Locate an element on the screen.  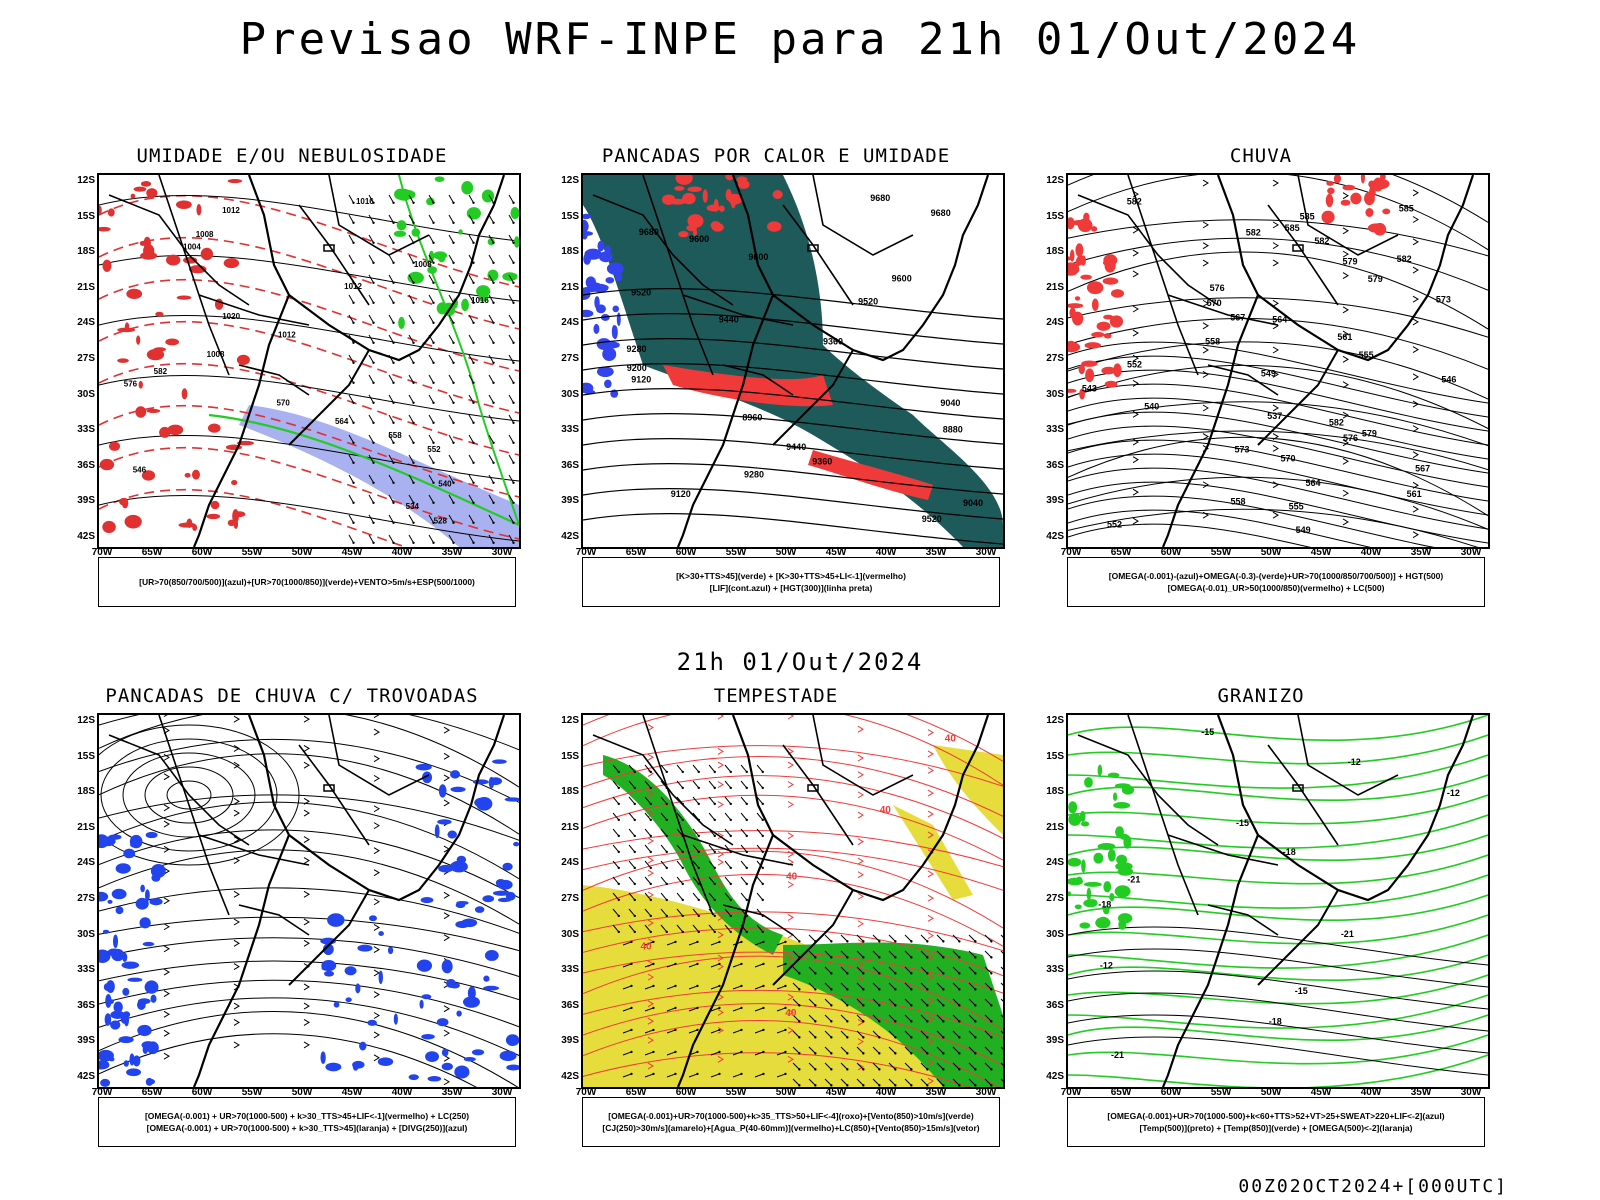
lon-tick-label: 55W is located at coordinates (252, 1092).